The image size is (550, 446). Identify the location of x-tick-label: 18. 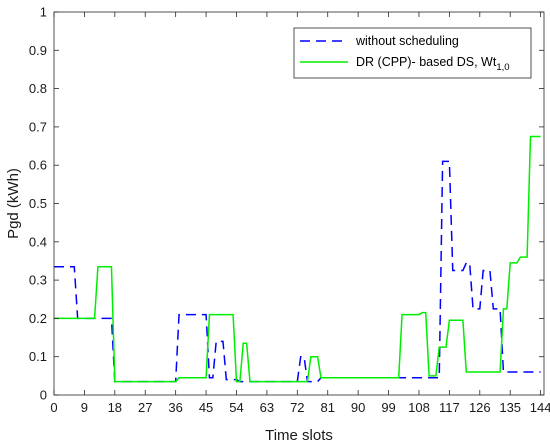
(115, 407).